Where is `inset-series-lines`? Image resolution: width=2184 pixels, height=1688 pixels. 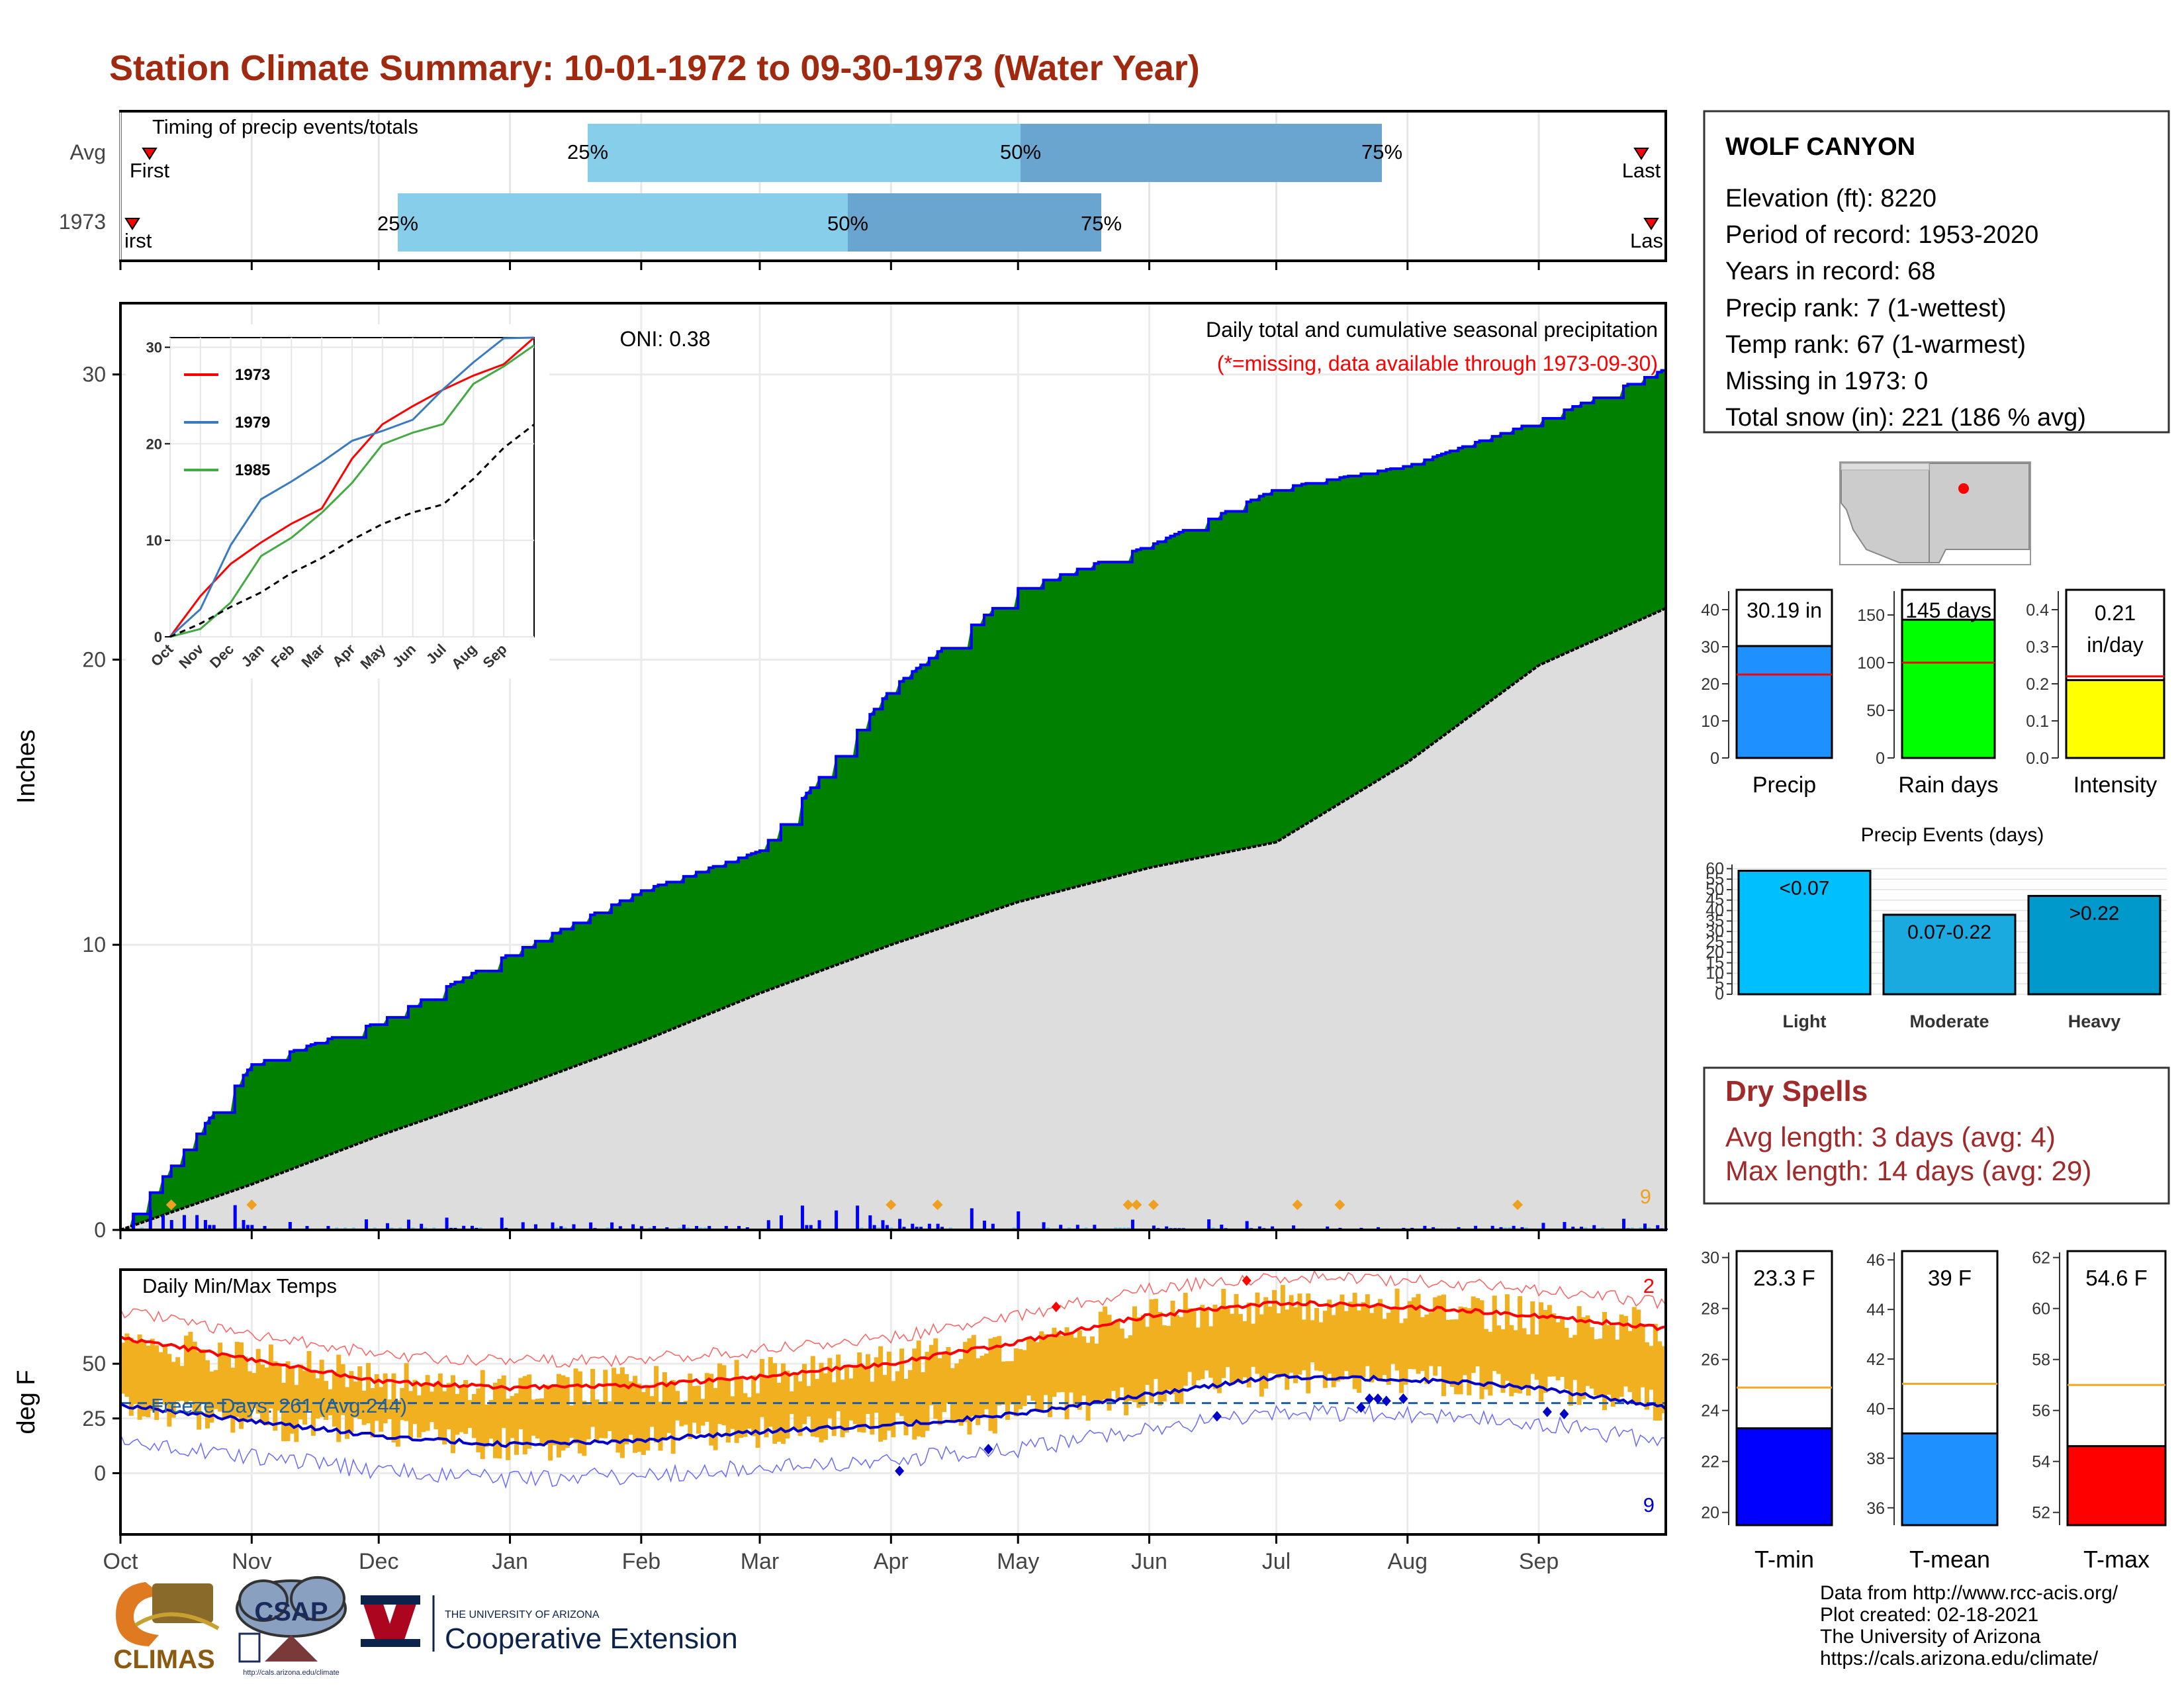
inset-series-lines is located at coordinates (352, 487).